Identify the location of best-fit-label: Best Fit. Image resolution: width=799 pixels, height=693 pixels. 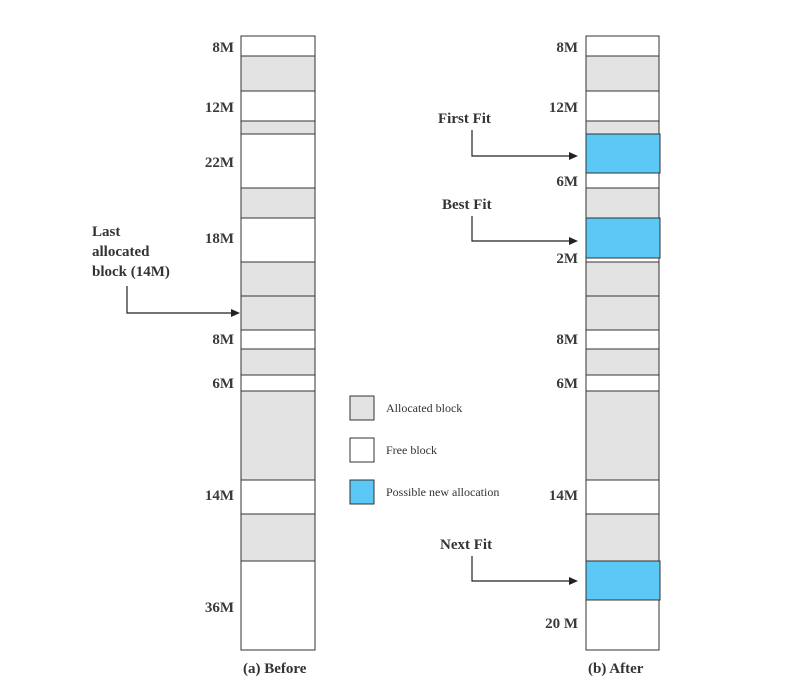
(467, 205).